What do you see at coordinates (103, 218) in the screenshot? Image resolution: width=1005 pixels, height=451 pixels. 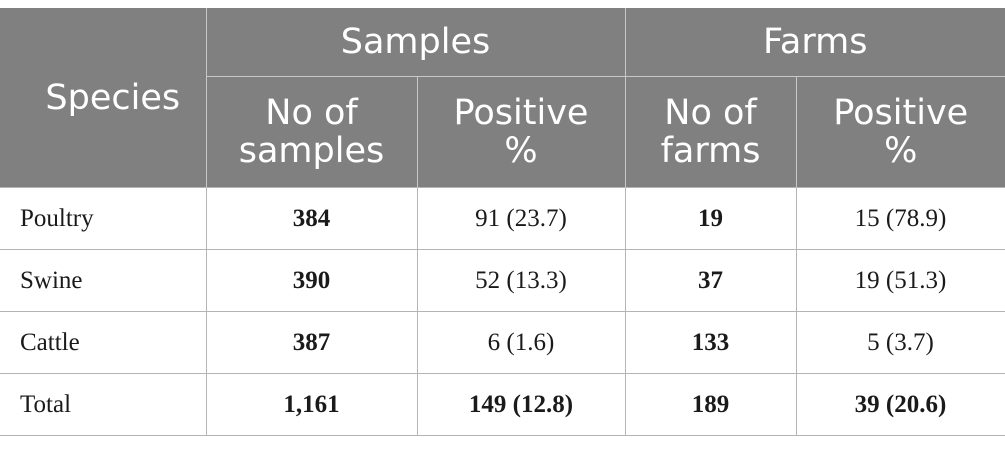 I see `species-cell: Poultry` at bounding box center [103, 218].